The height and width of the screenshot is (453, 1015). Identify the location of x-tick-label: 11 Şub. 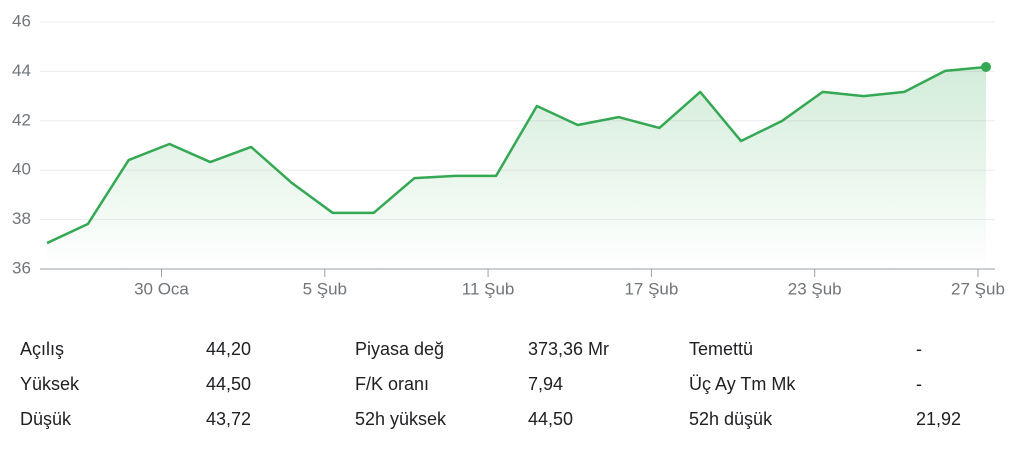
(488, 288).